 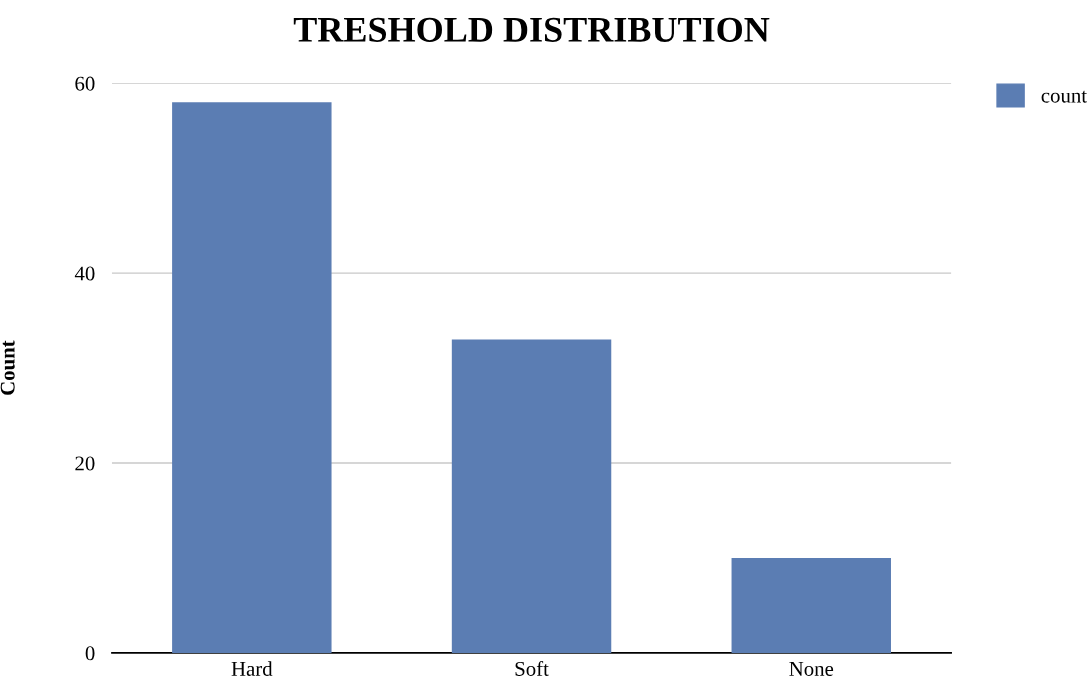 What do you see at coordinates (85, 83) in the screenshot?
I see `y-tick-label: 60` at bounding box center [85, 83].